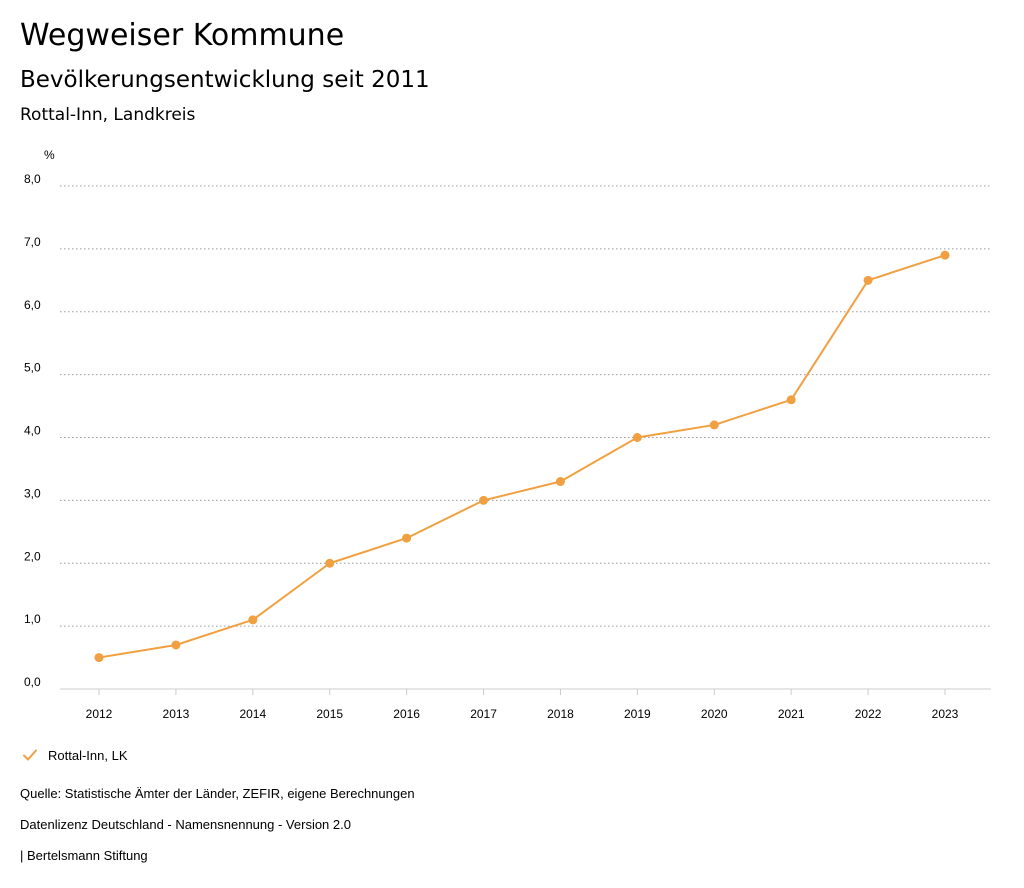 The image size is (1024, 888). I want to click on y-tick-label: 0,0, so click(32, 682).